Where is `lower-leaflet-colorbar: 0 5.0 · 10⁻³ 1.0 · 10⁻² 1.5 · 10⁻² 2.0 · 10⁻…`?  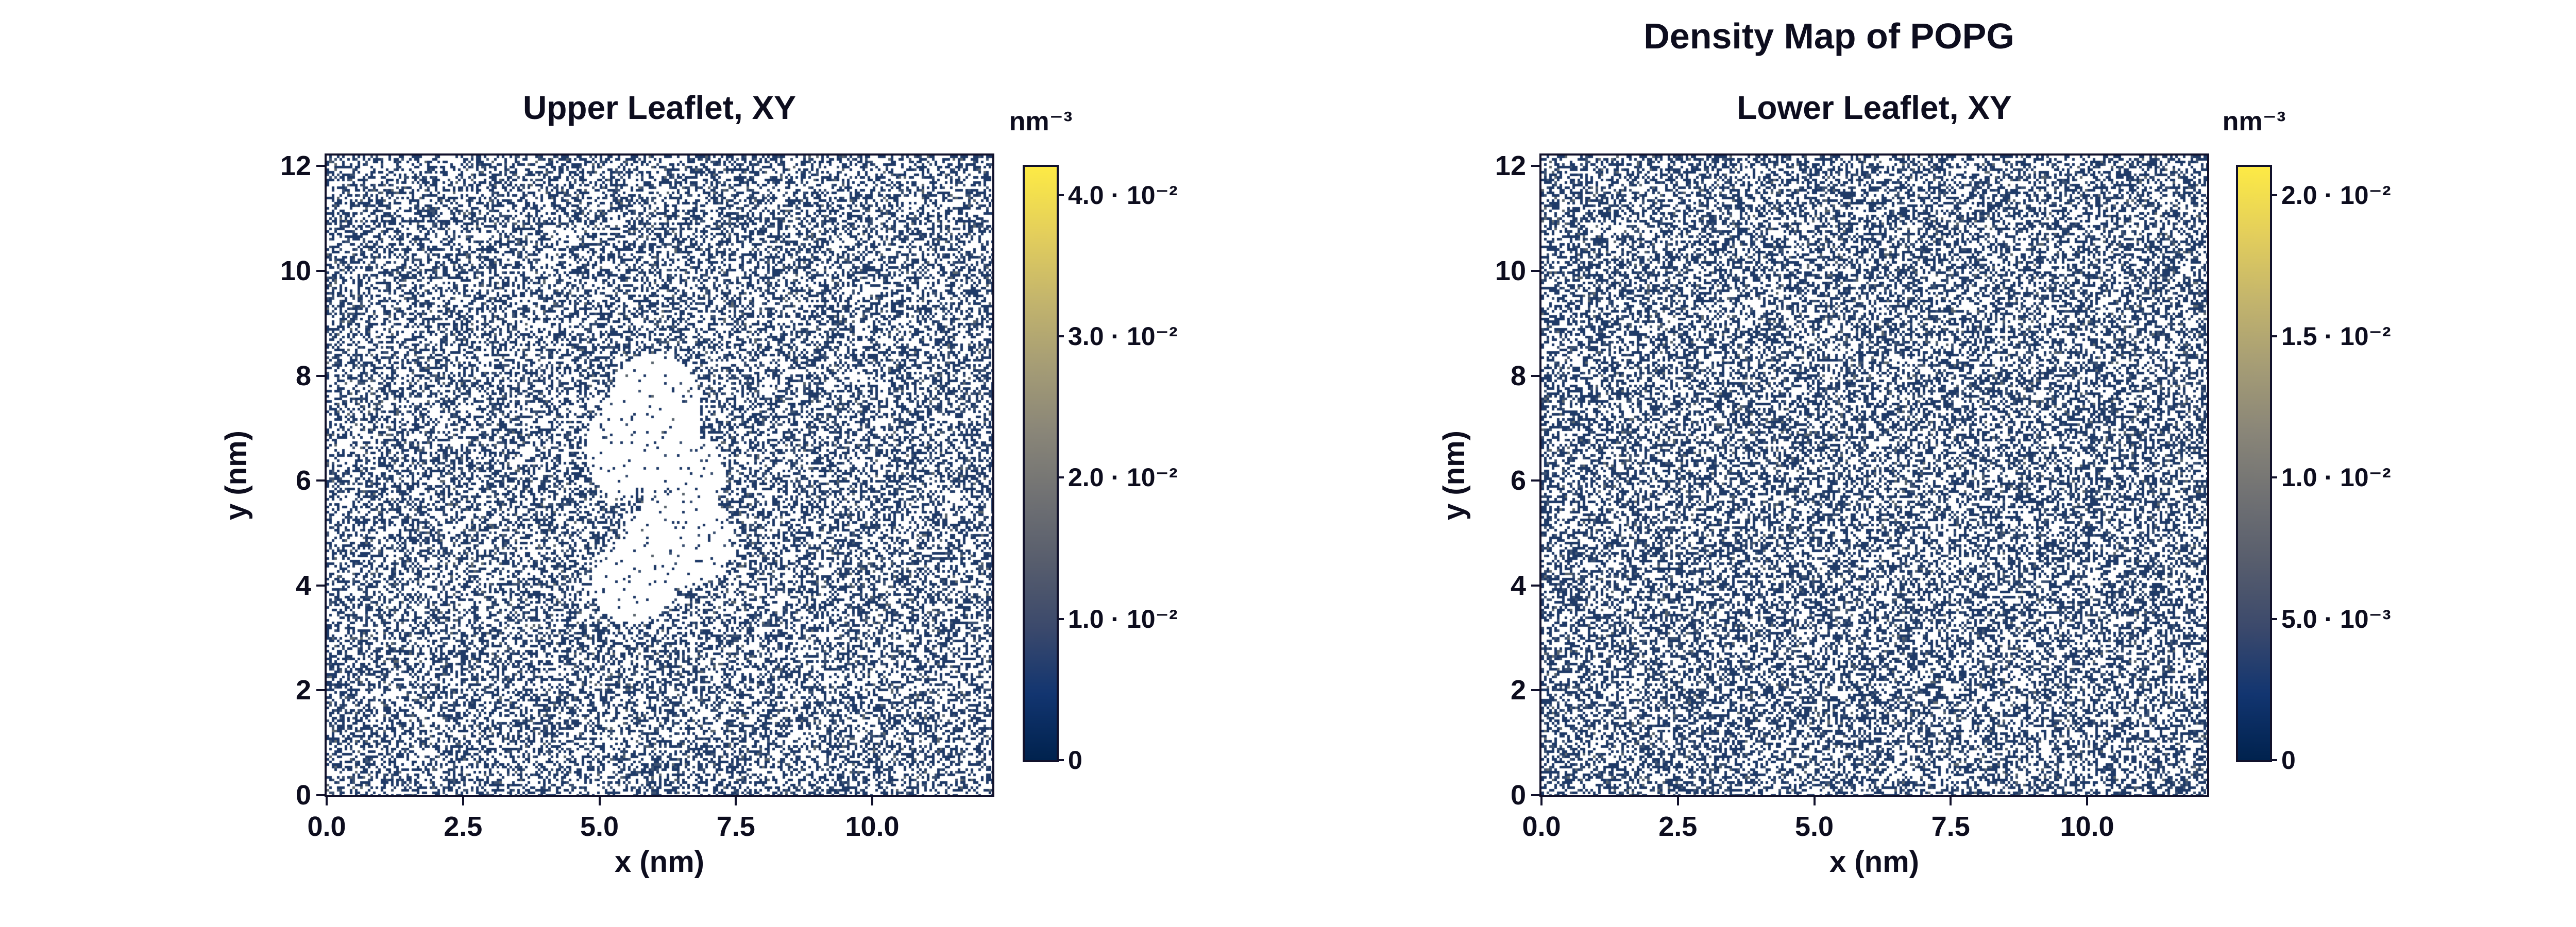
lower-leaflet-colorbar: 0 5.0 · 10⁻³ 1.0 · 10⁻² 1.5 · 10⁻² 2.0 · 10⁻… is located at coordinates (2313, 470).